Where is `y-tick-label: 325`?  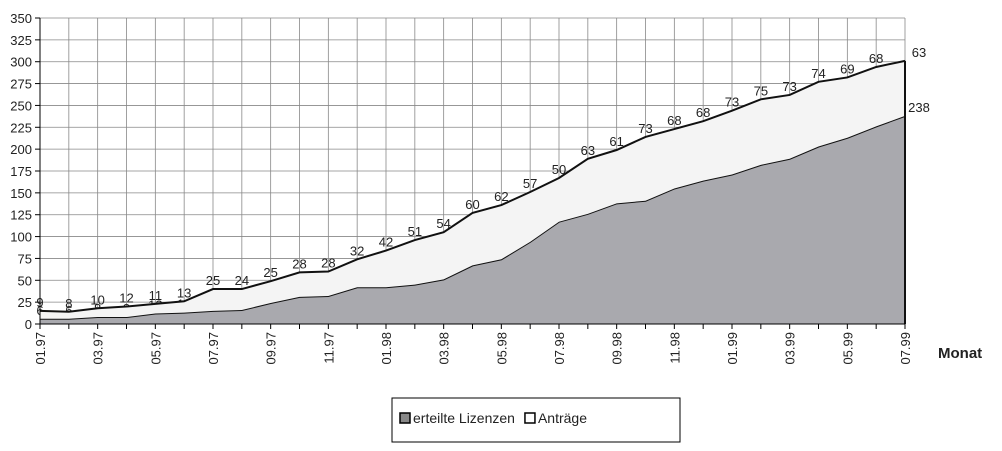 y-tick-label: 325 is located at coordinates (21, 40).